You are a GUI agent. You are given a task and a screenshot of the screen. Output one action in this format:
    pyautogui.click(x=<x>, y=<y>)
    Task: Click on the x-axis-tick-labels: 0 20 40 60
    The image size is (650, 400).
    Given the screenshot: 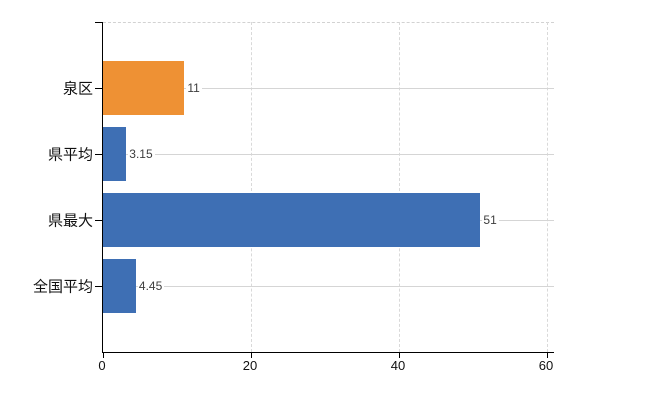 What is the action you would take?
    pyautogui.click(x=326, y=368)
    